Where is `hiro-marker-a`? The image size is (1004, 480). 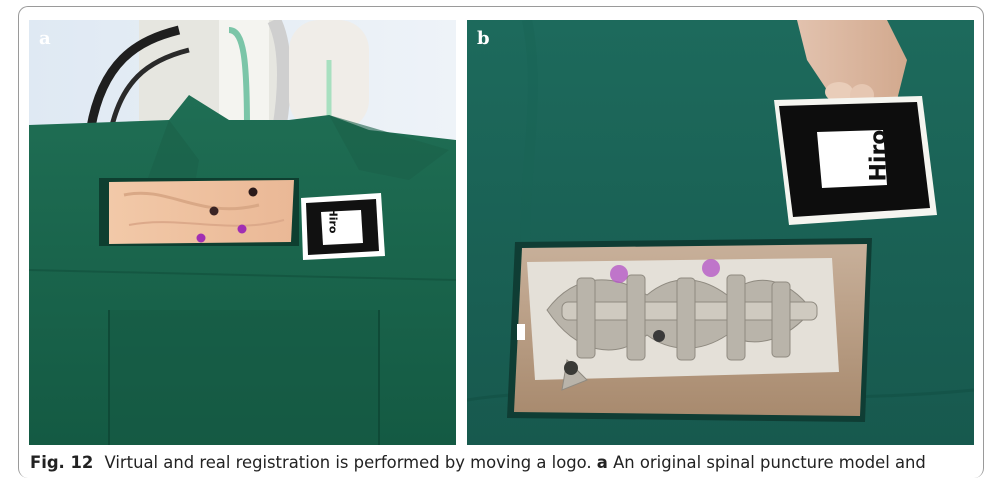
hiro-marker-a is located at coordinates (343, 226).